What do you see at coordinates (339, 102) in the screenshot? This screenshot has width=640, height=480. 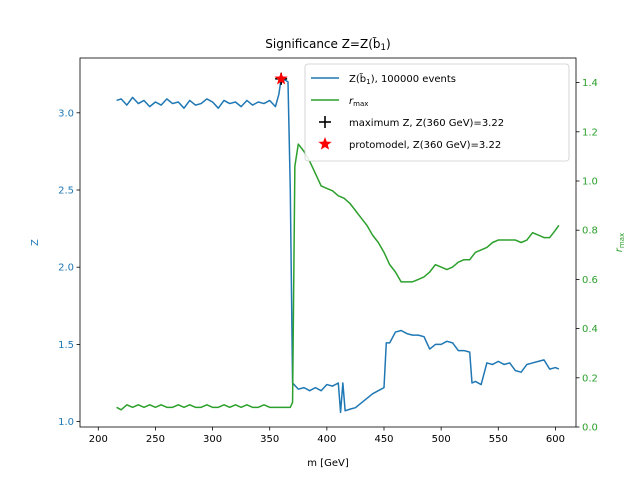 I see `legend-entry: rmax` at bounding box center [339, 102].